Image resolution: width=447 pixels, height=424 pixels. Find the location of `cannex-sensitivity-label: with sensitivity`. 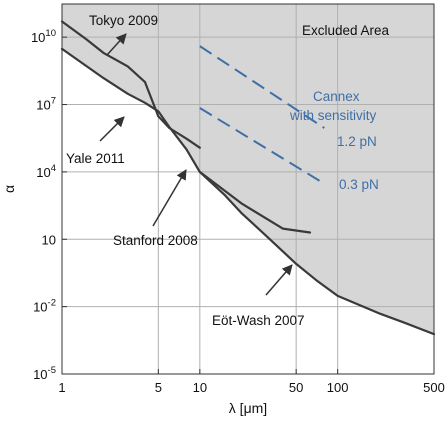

cannex-sensitivity-label: with sensitivity is located at coordinates (333, 115).